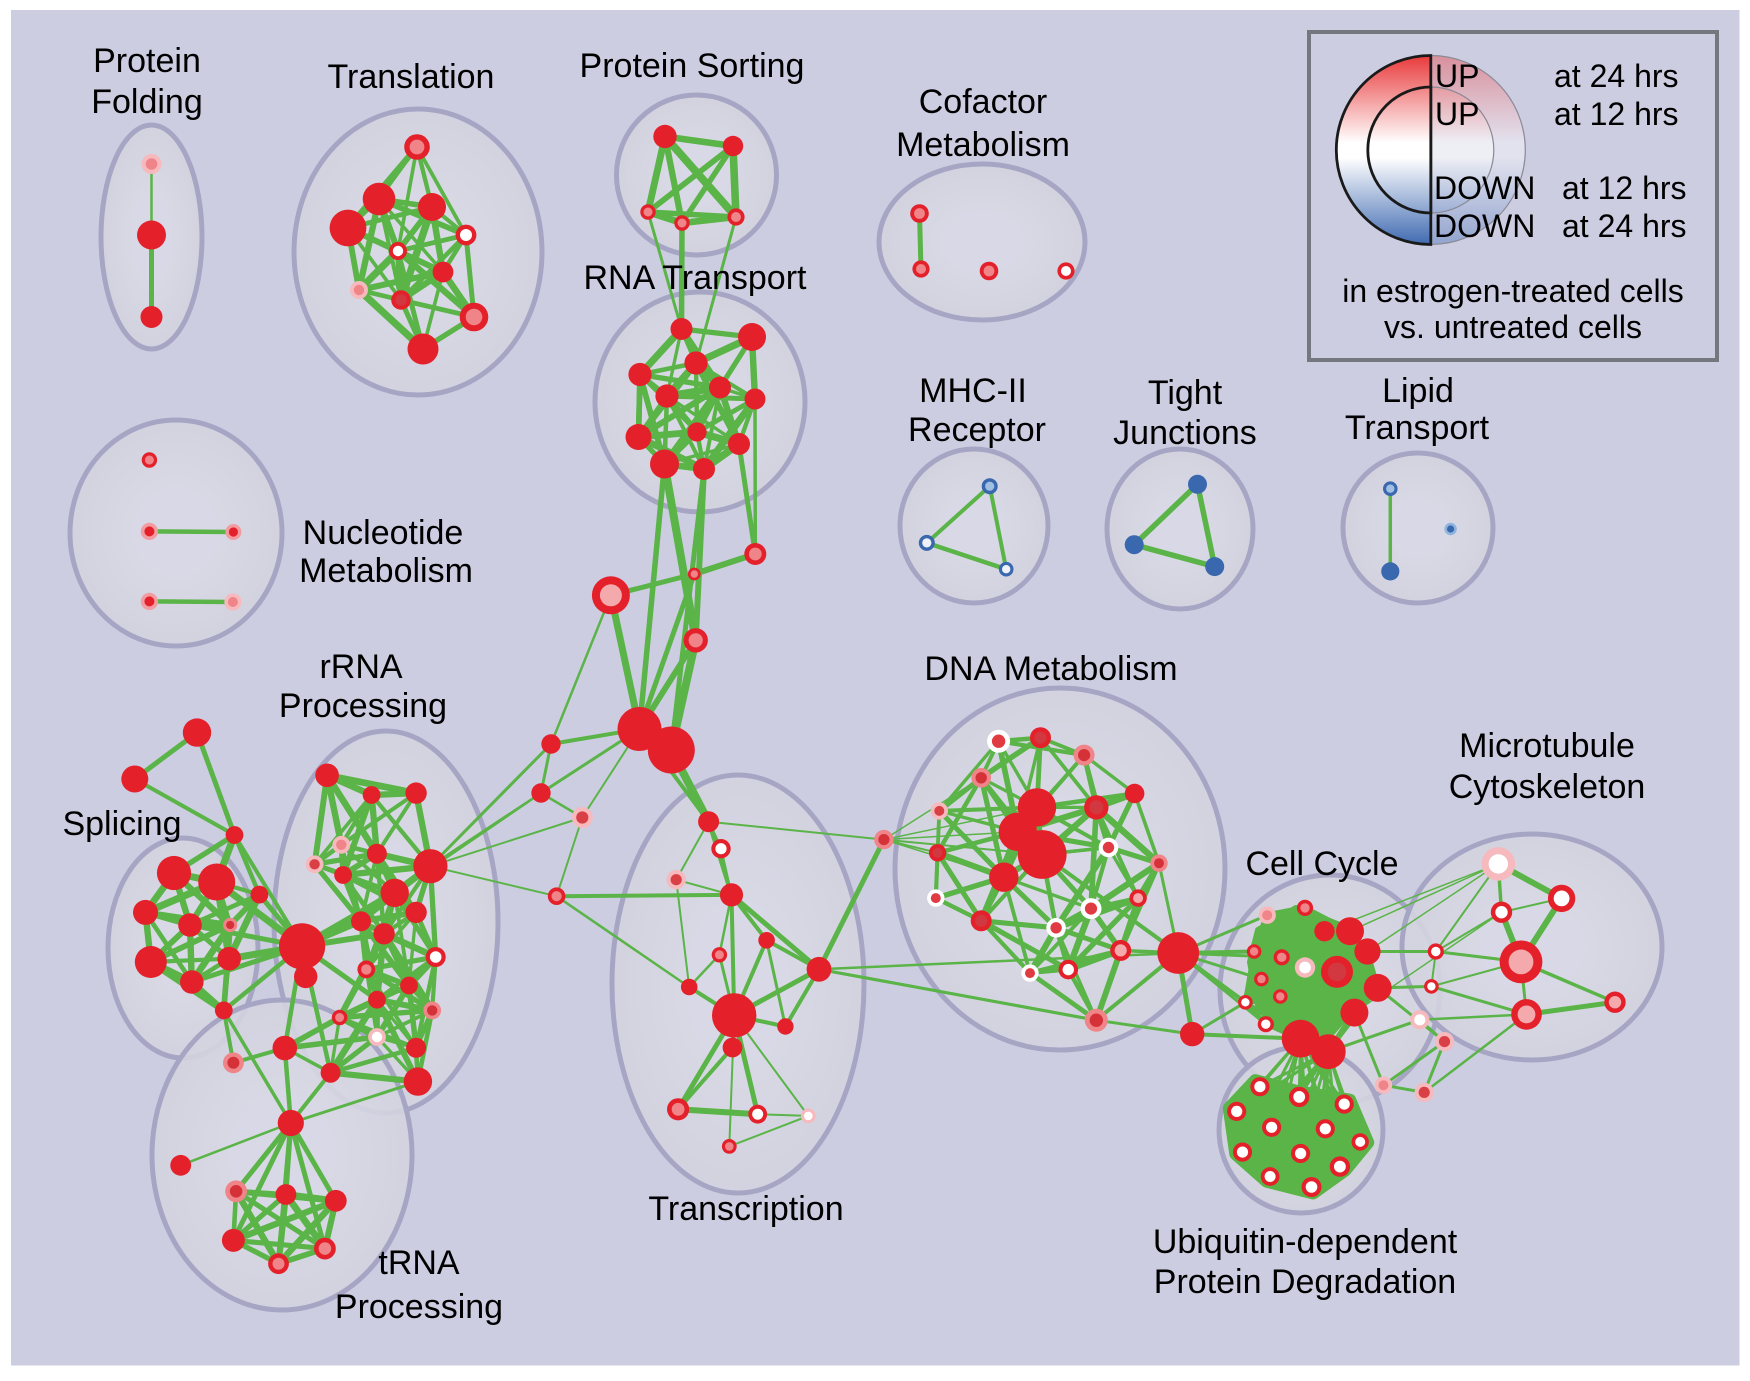 The image size is (1750, 1381). What do you see at coordinates (1321, 864) in the screenshot?
I see `svg-text: Cell Cycle` at bounding box center [1321, 864].